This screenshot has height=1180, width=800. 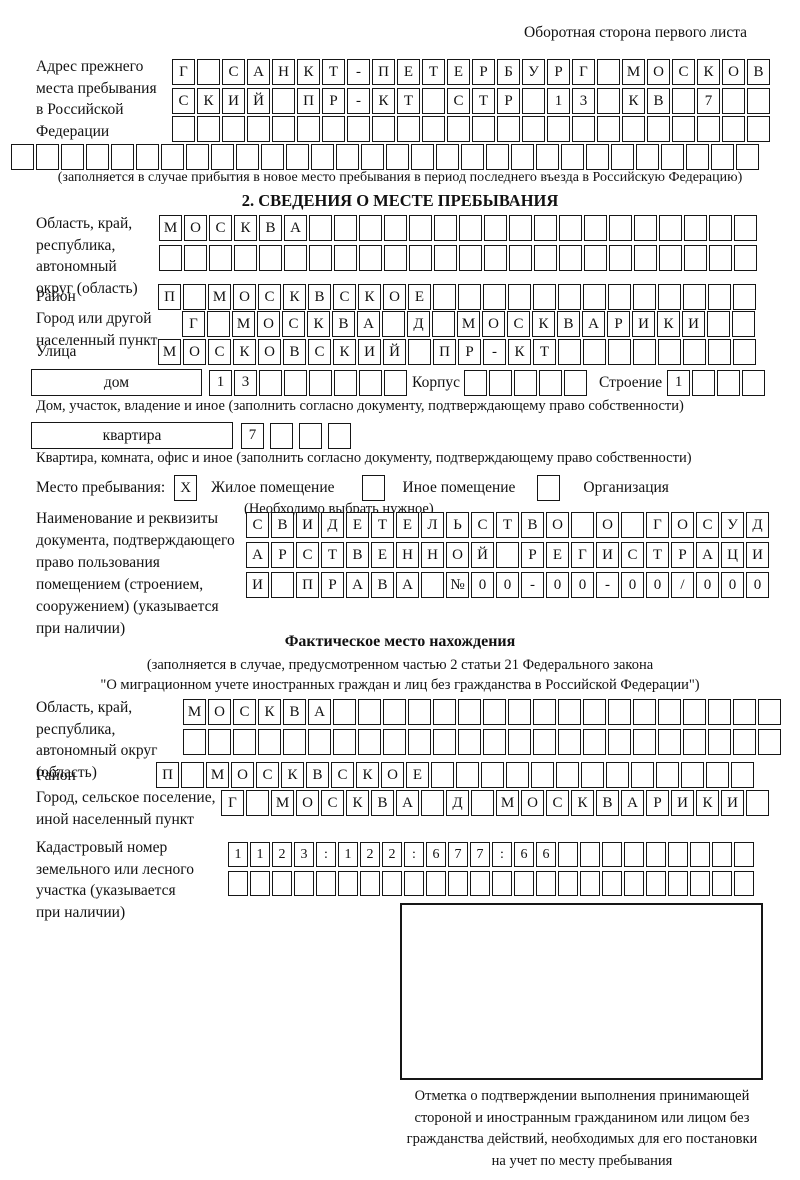 I want to click on char-cell: :, so click(x=326, y=854).